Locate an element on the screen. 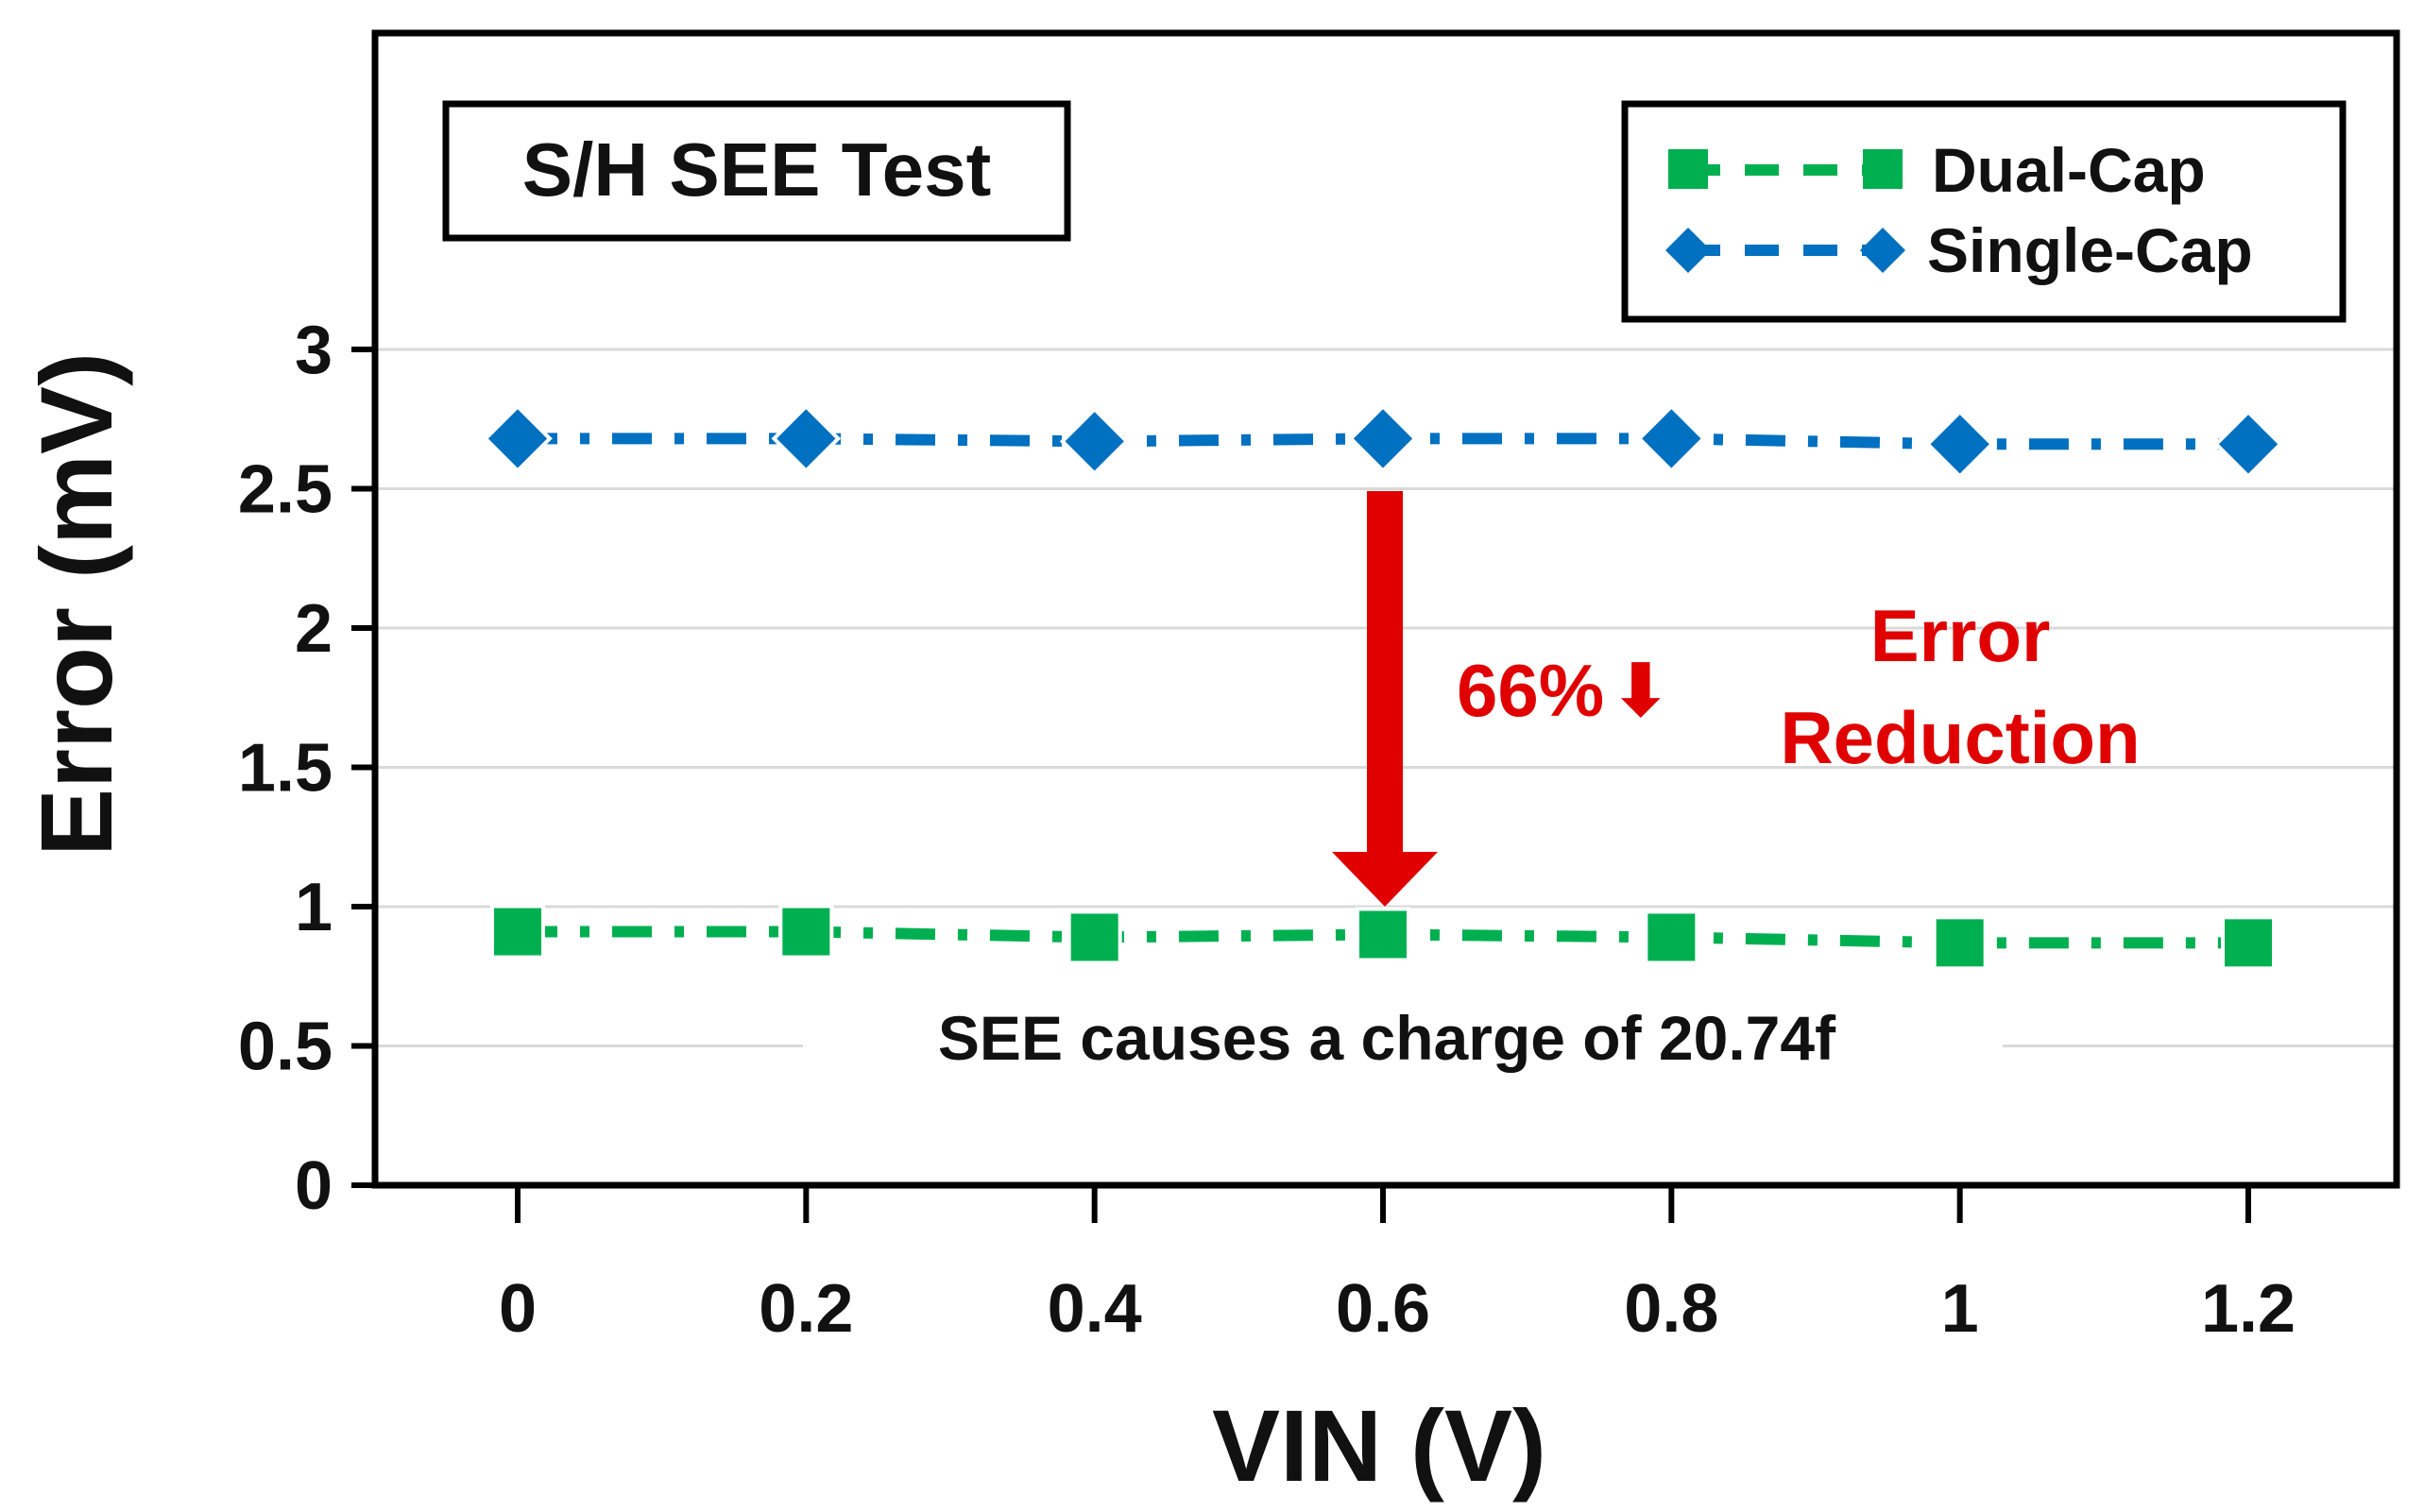 The image size is (2424, 1512). y-tick-label-2.5: 2.5 is located at coordinates (285, 490).